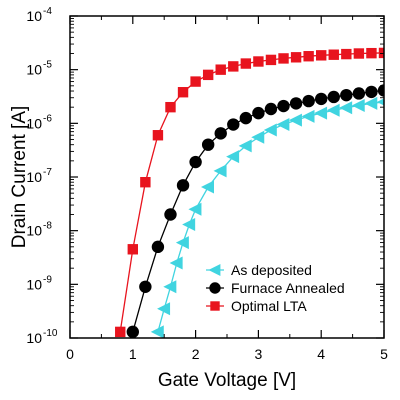 This screenshot has height=400, width=400. I want to click on y-tick-exponent: -5, so click(47, 65).